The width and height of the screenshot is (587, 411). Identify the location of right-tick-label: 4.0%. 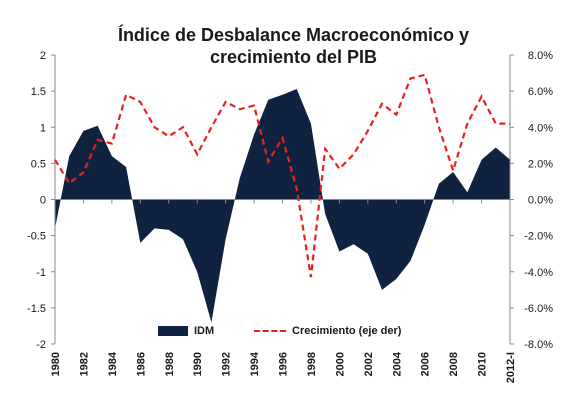
(540, 128).